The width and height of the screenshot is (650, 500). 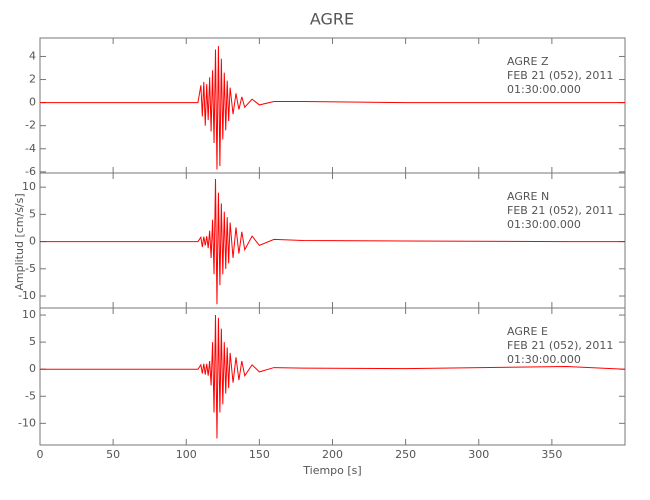 What do you see at coordinates (331, 470) in the screenshot?
I see `x-axis-label: Tiempo [s]` at bounding box center [331, 470].